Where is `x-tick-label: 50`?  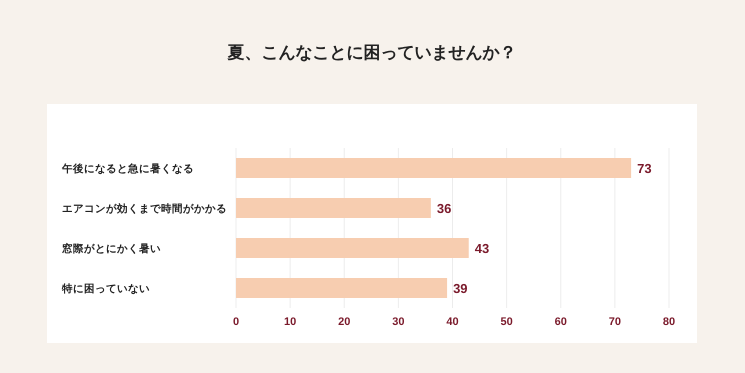
x-tick-label: 50 is located at coordinates (506, 322).